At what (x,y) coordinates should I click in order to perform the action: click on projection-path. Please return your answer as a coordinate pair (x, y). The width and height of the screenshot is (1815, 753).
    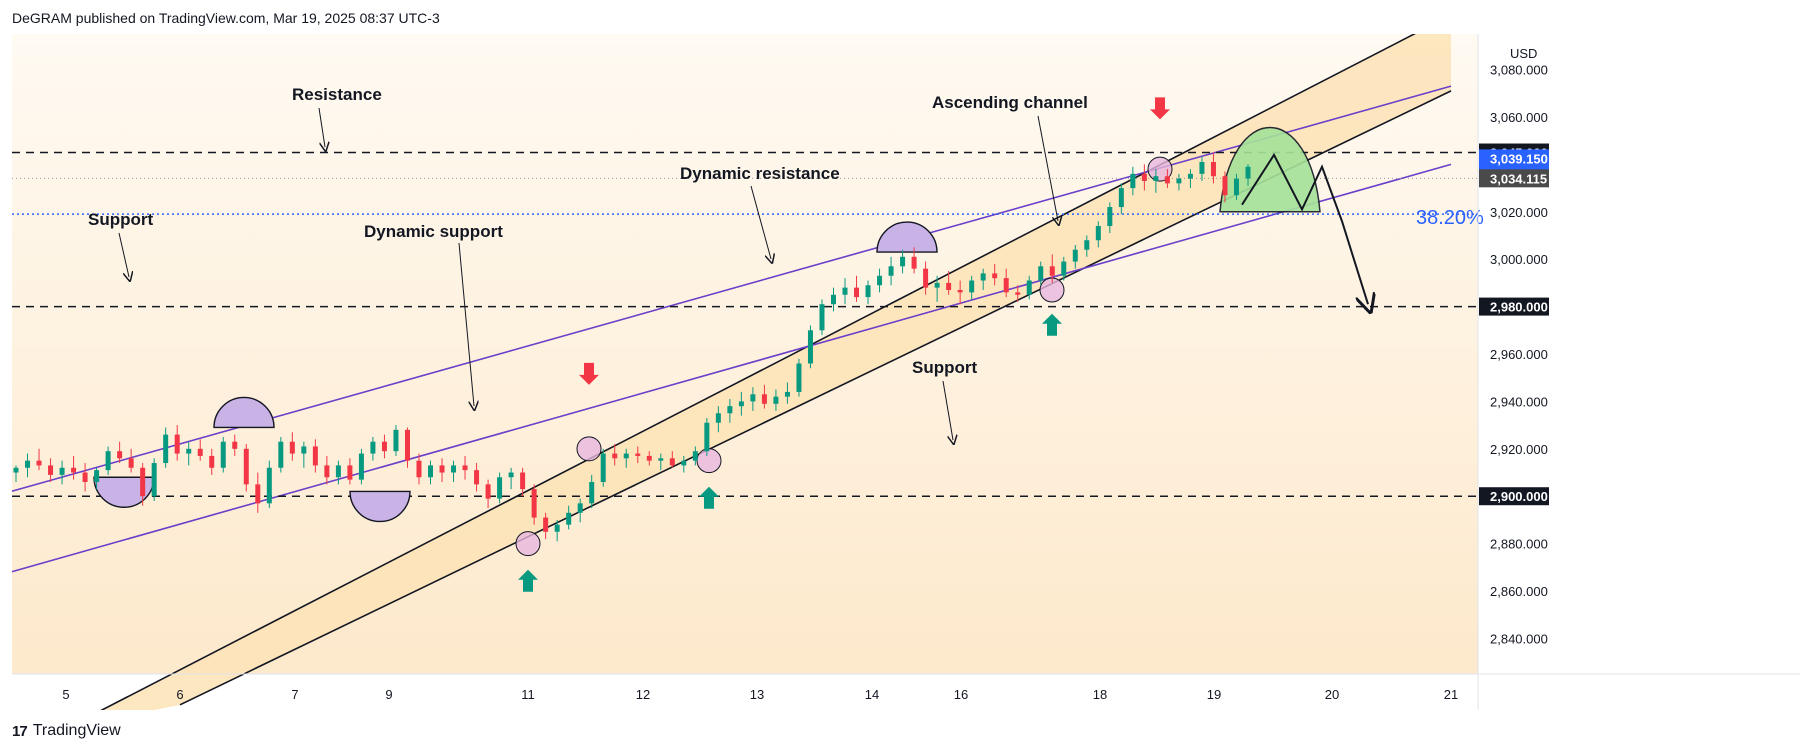
    Looking at the image, I should click on (1304, 228).